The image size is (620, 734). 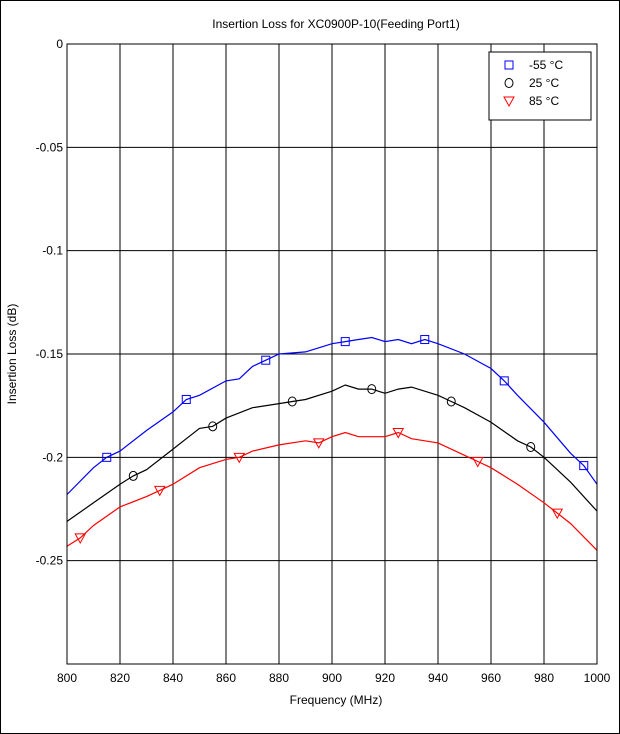 I want to click on x-tick-label: 940, so click(x=438, y=678).